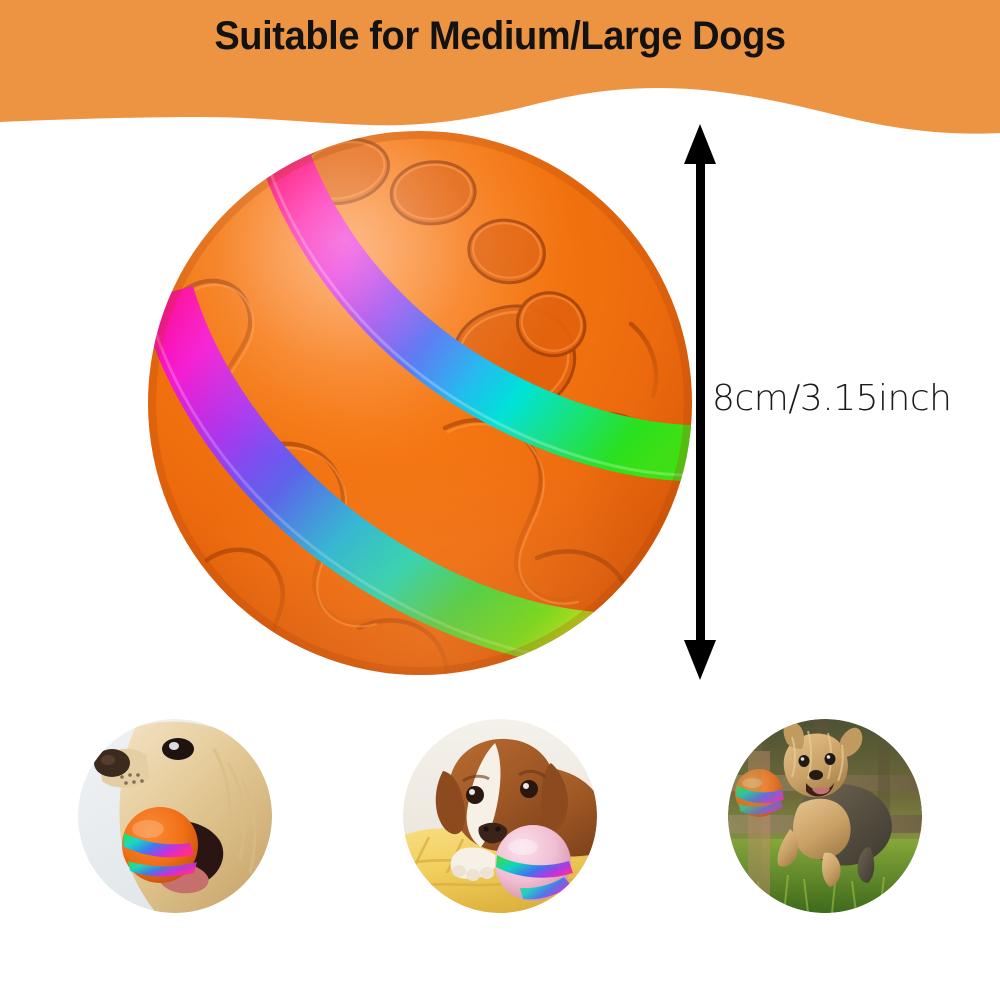  I want to click on double-arrow-icon, so click(700, 402).